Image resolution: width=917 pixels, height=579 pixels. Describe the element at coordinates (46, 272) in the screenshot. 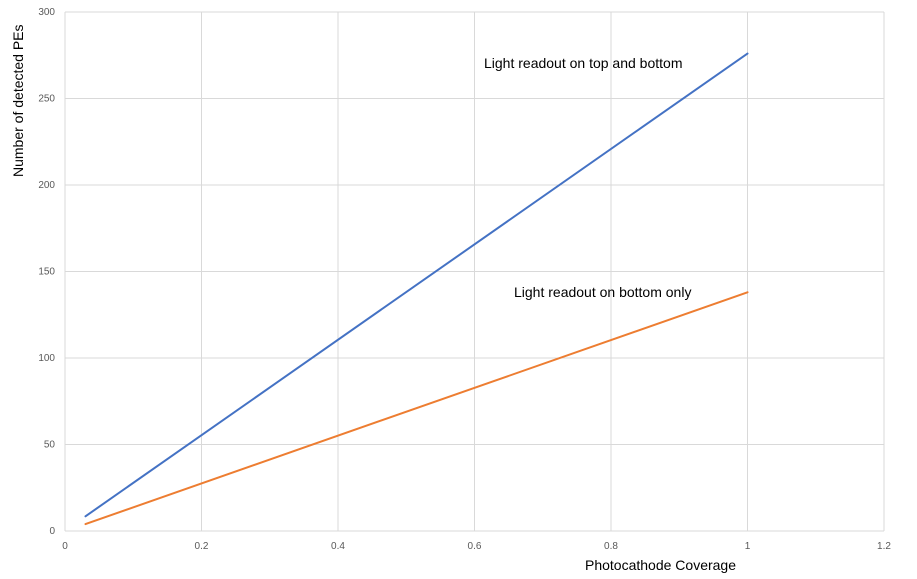

I see `y-tick-label: 150` at that location.